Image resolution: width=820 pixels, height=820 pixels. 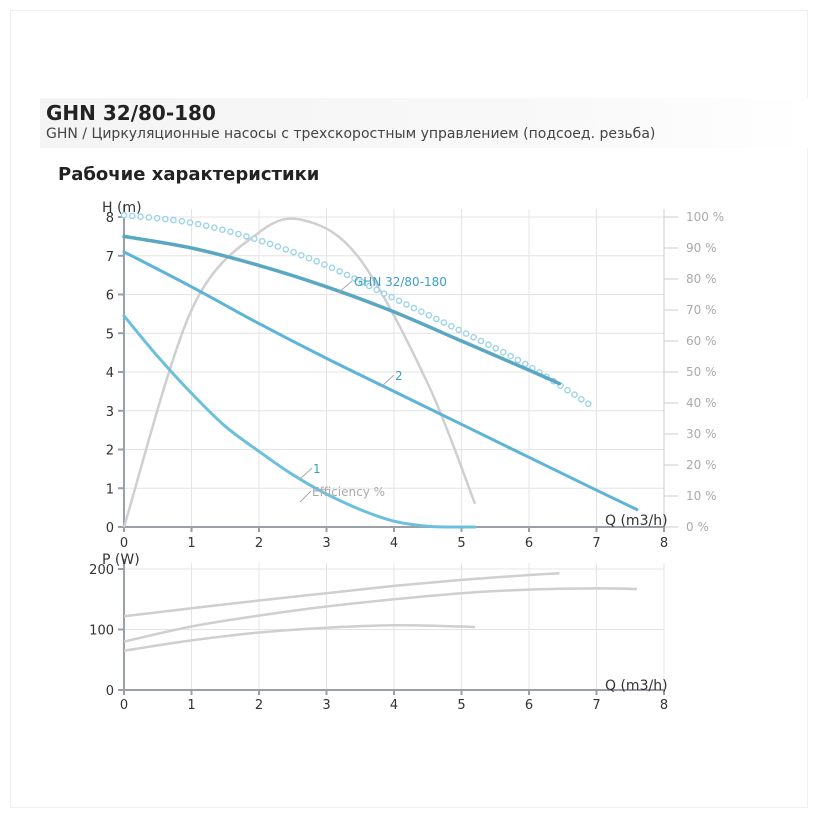 I want to click on y-tick-label: 200, so click(x=101, y=570).